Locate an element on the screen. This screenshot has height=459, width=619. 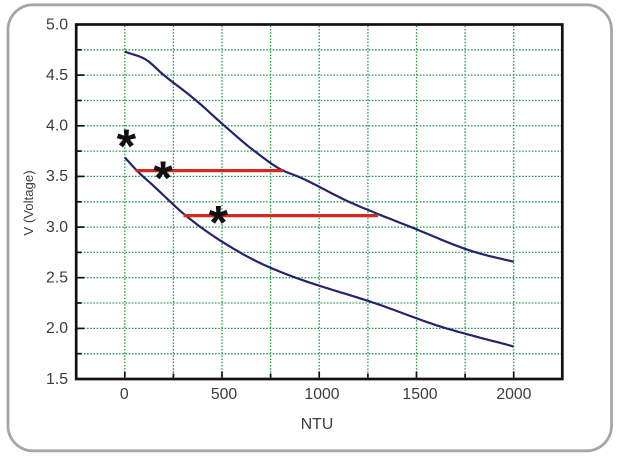
svg-text: 500 is located at coordinates (224, 394).